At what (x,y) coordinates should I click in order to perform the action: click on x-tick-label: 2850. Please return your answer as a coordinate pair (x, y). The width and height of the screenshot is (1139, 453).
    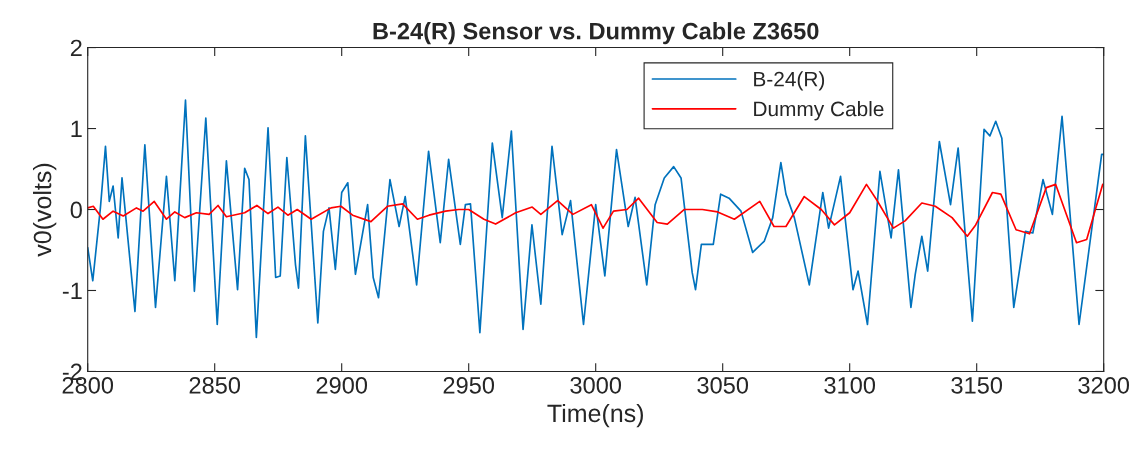
    Looking at the image, I should click on (215, 385).